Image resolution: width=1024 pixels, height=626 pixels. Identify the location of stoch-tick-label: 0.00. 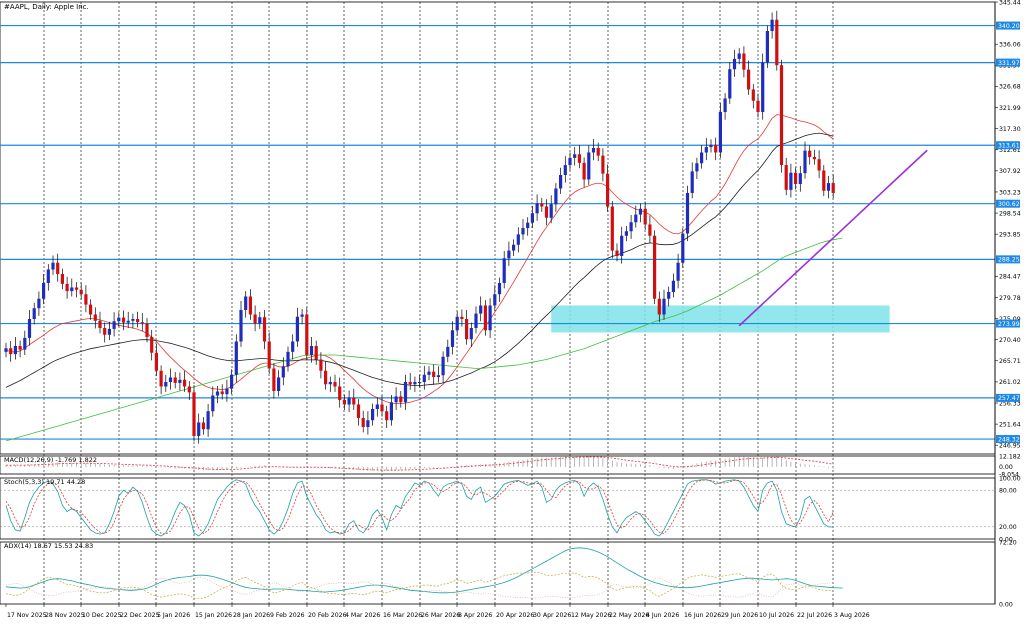
(1006, 539).